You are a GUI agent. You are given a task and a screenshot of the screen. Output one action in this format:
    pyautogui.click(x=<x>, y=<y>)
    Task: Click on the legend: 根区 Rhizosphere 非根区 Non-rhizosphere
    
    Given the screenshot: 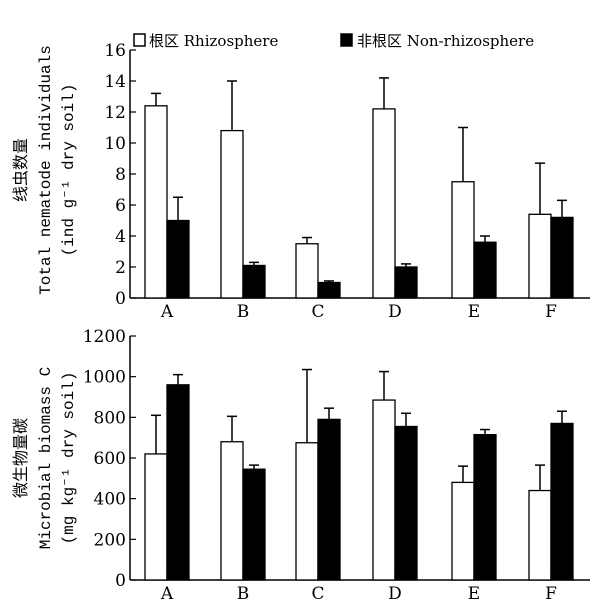 What is the action you would take?
    pyautogui.click(x=333, y=41)
    